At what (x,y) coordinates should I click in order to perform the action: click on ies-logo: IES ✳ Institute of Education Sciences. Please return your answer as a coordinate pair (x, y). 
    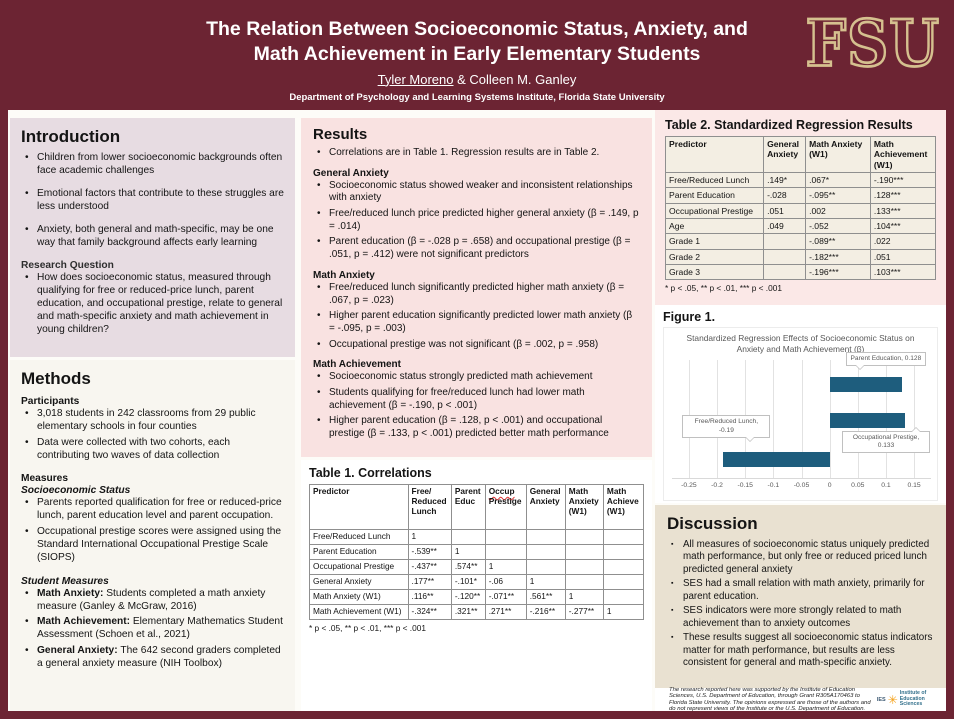
    Looking at the image, I should click on (911, 699).